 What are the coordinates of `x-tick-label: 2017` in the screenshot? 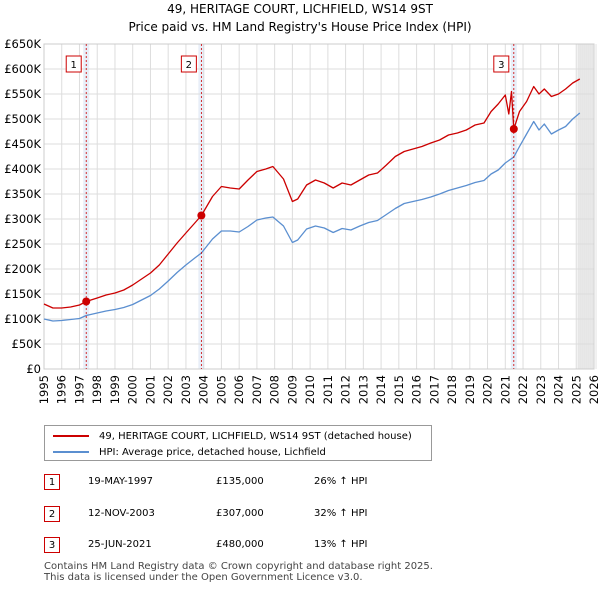 It's located at (434, 389).